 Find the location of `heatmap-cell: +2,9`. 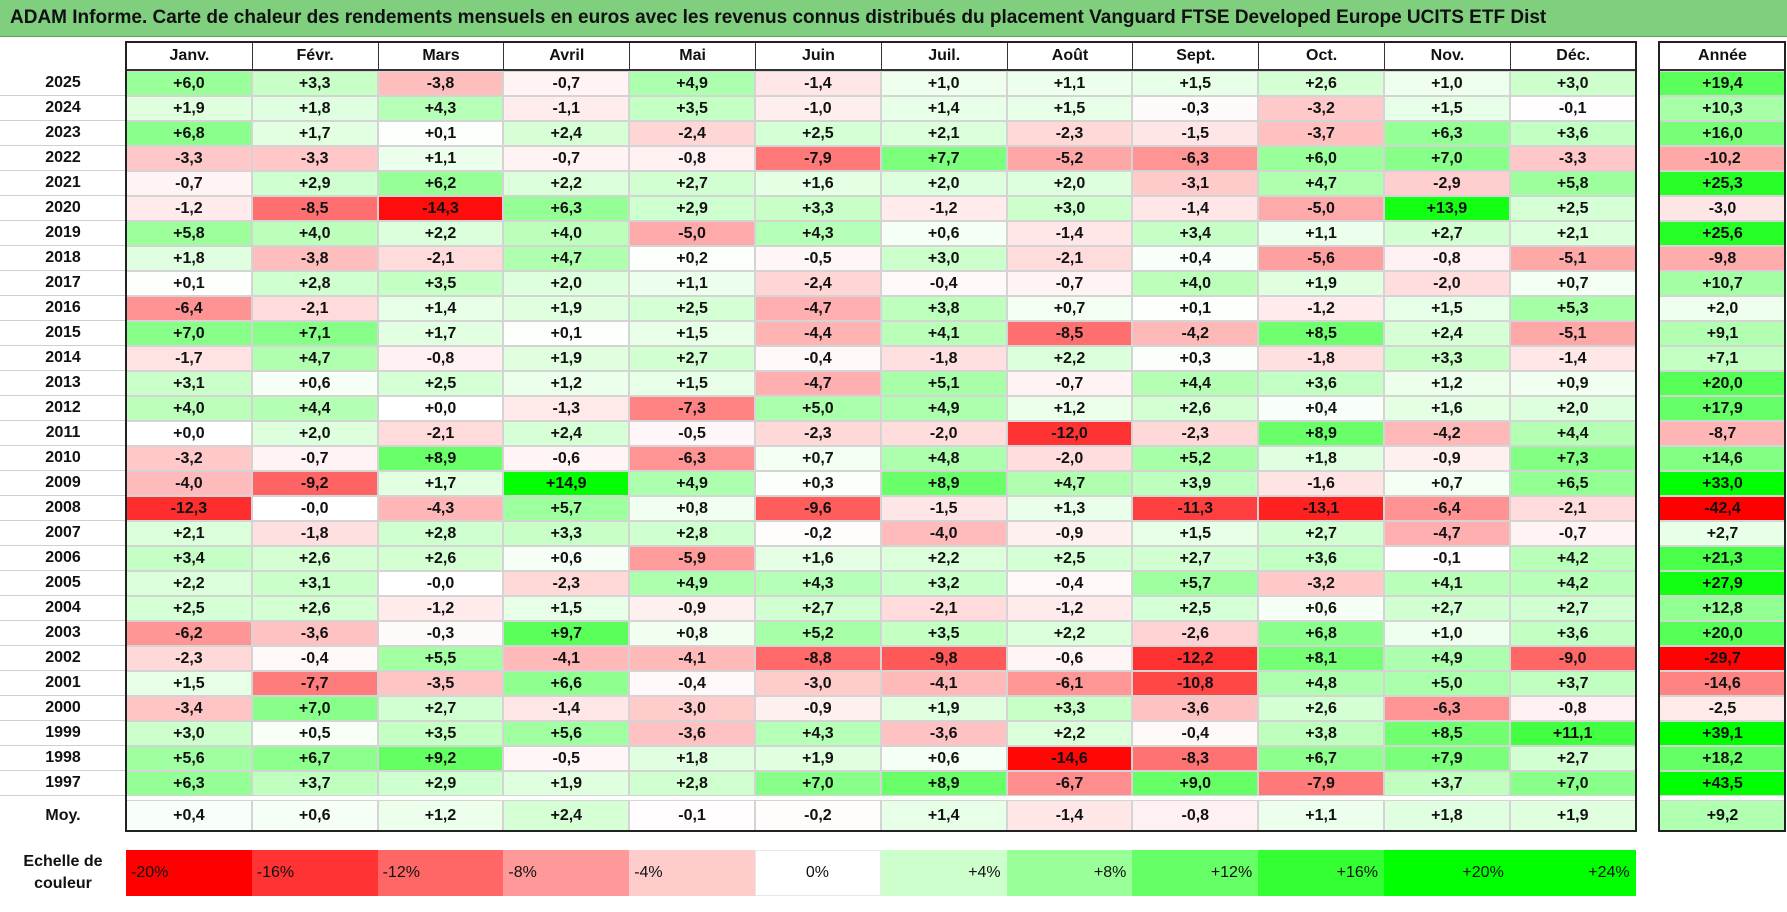

heatmap-cell: +2,9 is located at coordinates (440, 783).